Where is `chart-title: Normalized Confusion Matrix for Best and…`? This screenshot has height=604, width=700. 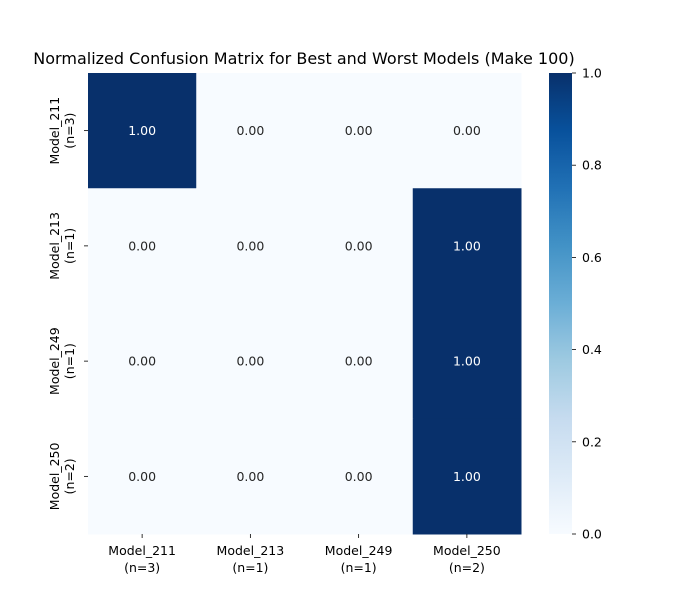 chart-title: Normalized Confusion Matrix for Best and… is located at coordinates (303, 58).